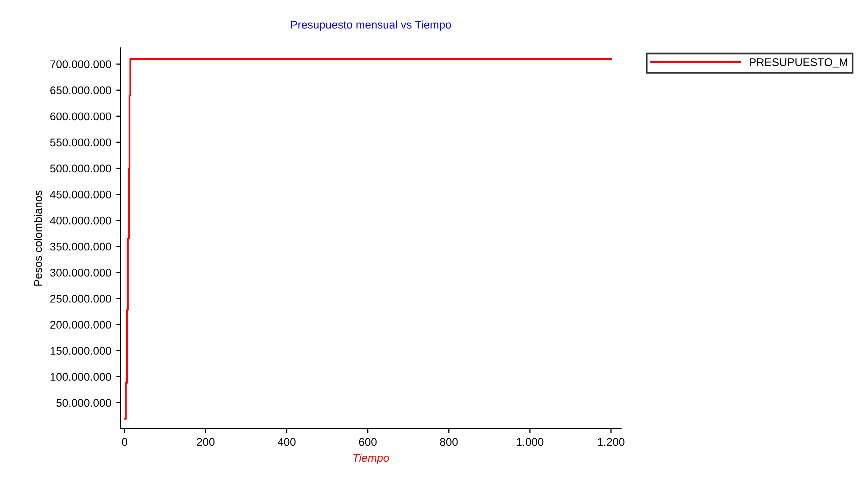 This screenshot has width=863, height=482. I want to click on x-tick-label: 600, so click(368, 442).